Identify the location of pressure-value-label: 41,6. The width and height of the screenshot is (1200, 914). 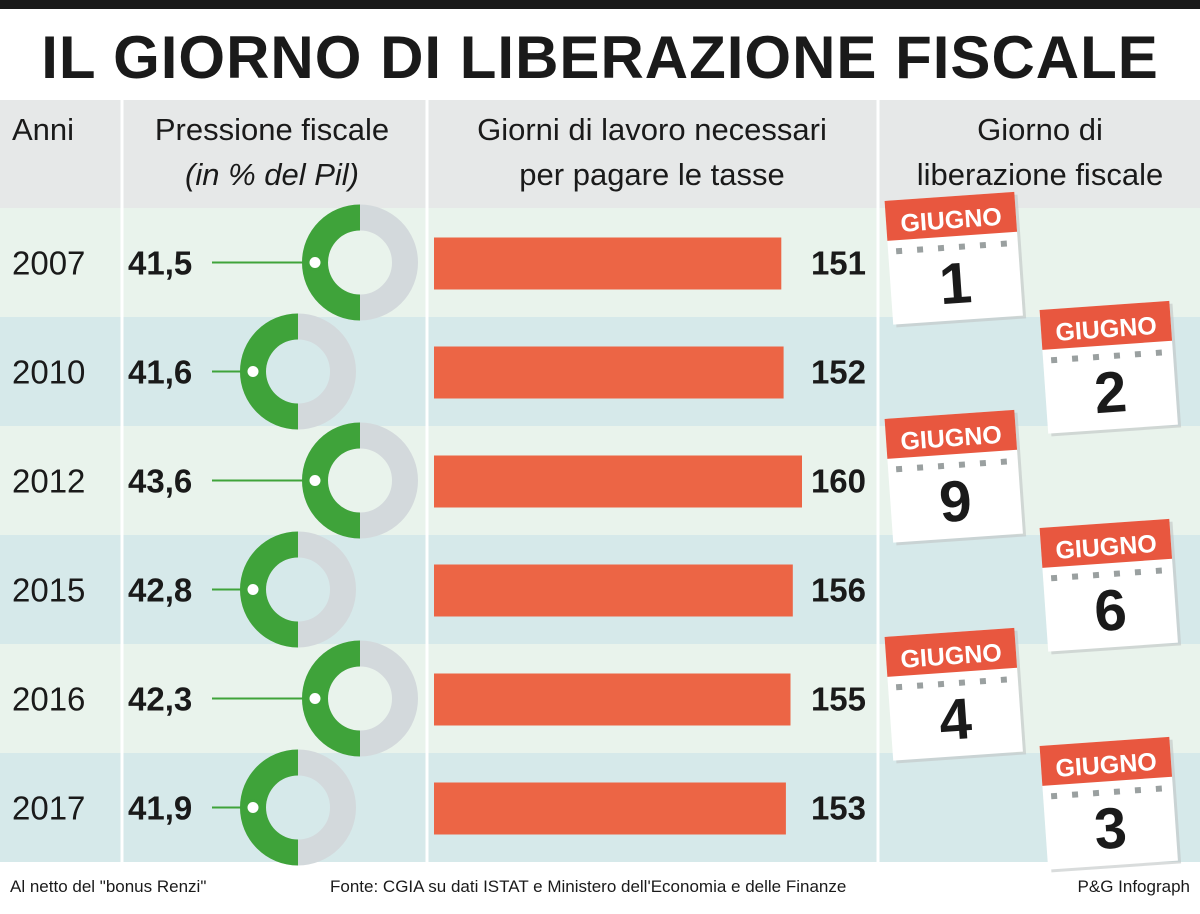
(160, 372).